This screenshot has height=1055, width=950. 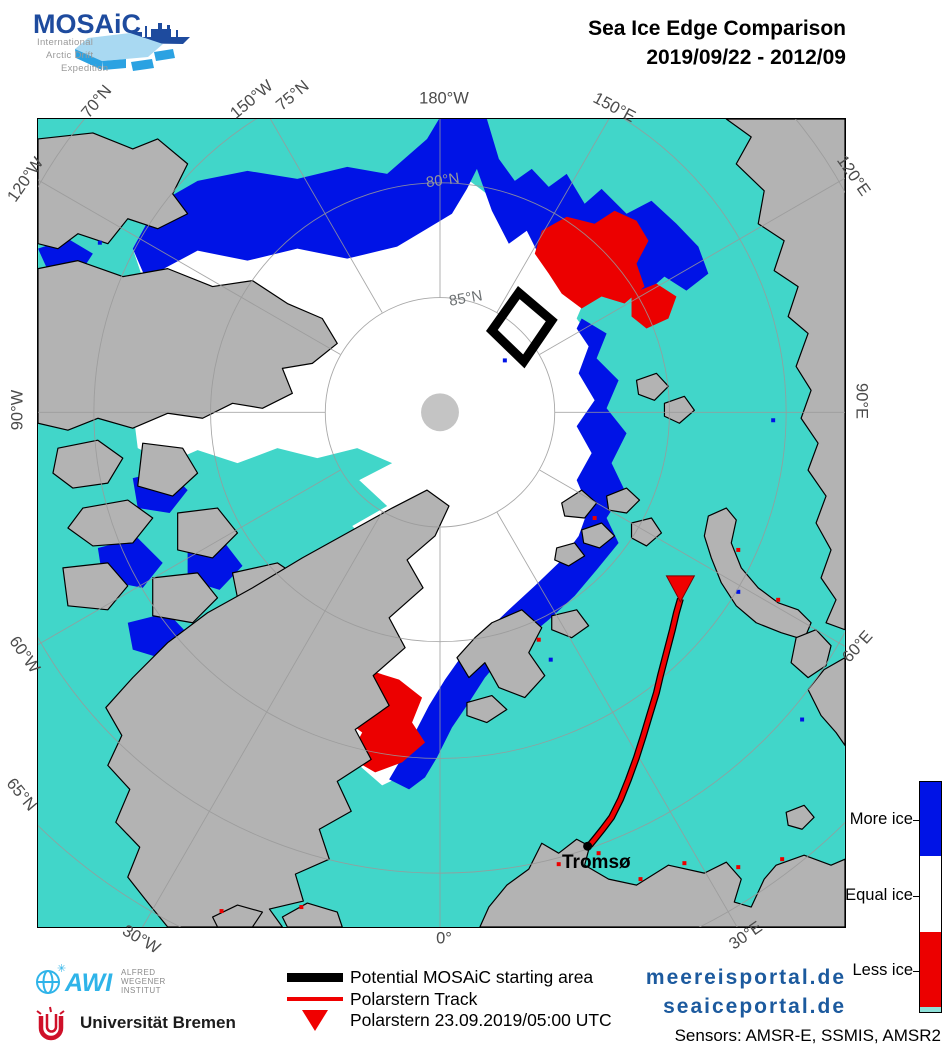 What do you see at coordinates (125, 52) in the screenshot?
I see `ice-floe-icon` at bounding box center [125, 52].